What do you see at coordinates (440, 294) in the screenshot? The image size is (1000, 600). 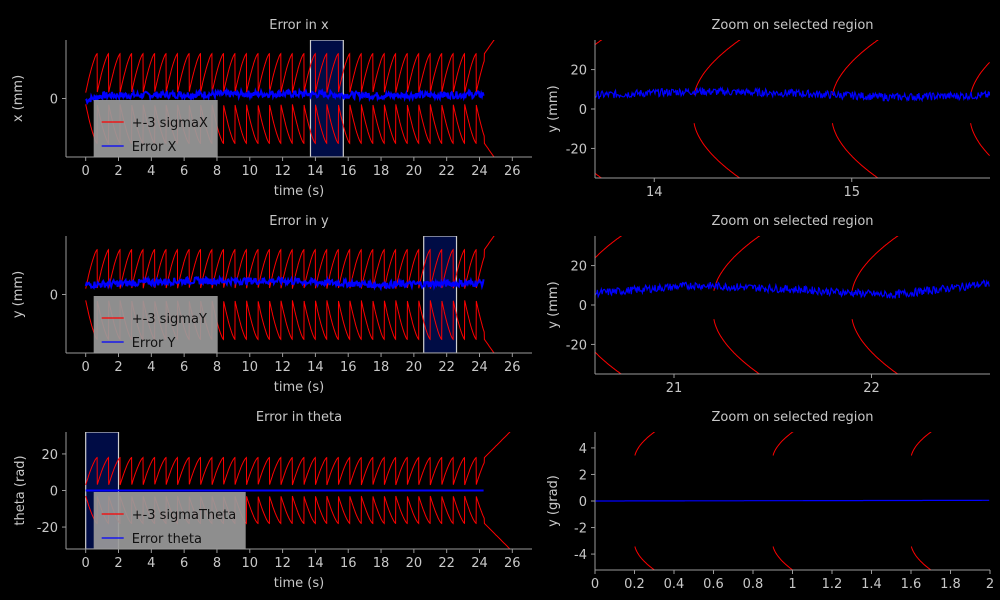 I see `selected-region` at bounding box center [440, 294].